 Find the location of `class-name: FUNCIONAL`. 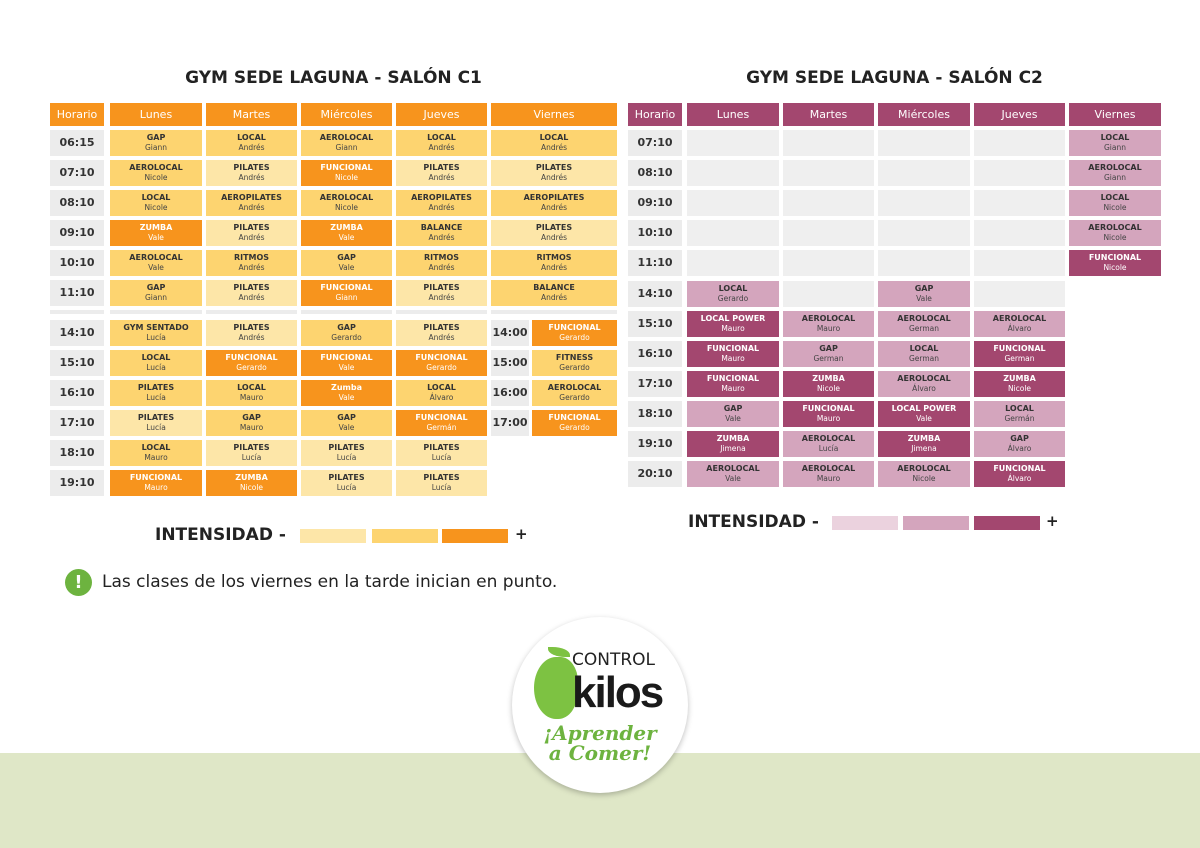

class-name: FUNCIONAL is located at coordinates (441, 417).